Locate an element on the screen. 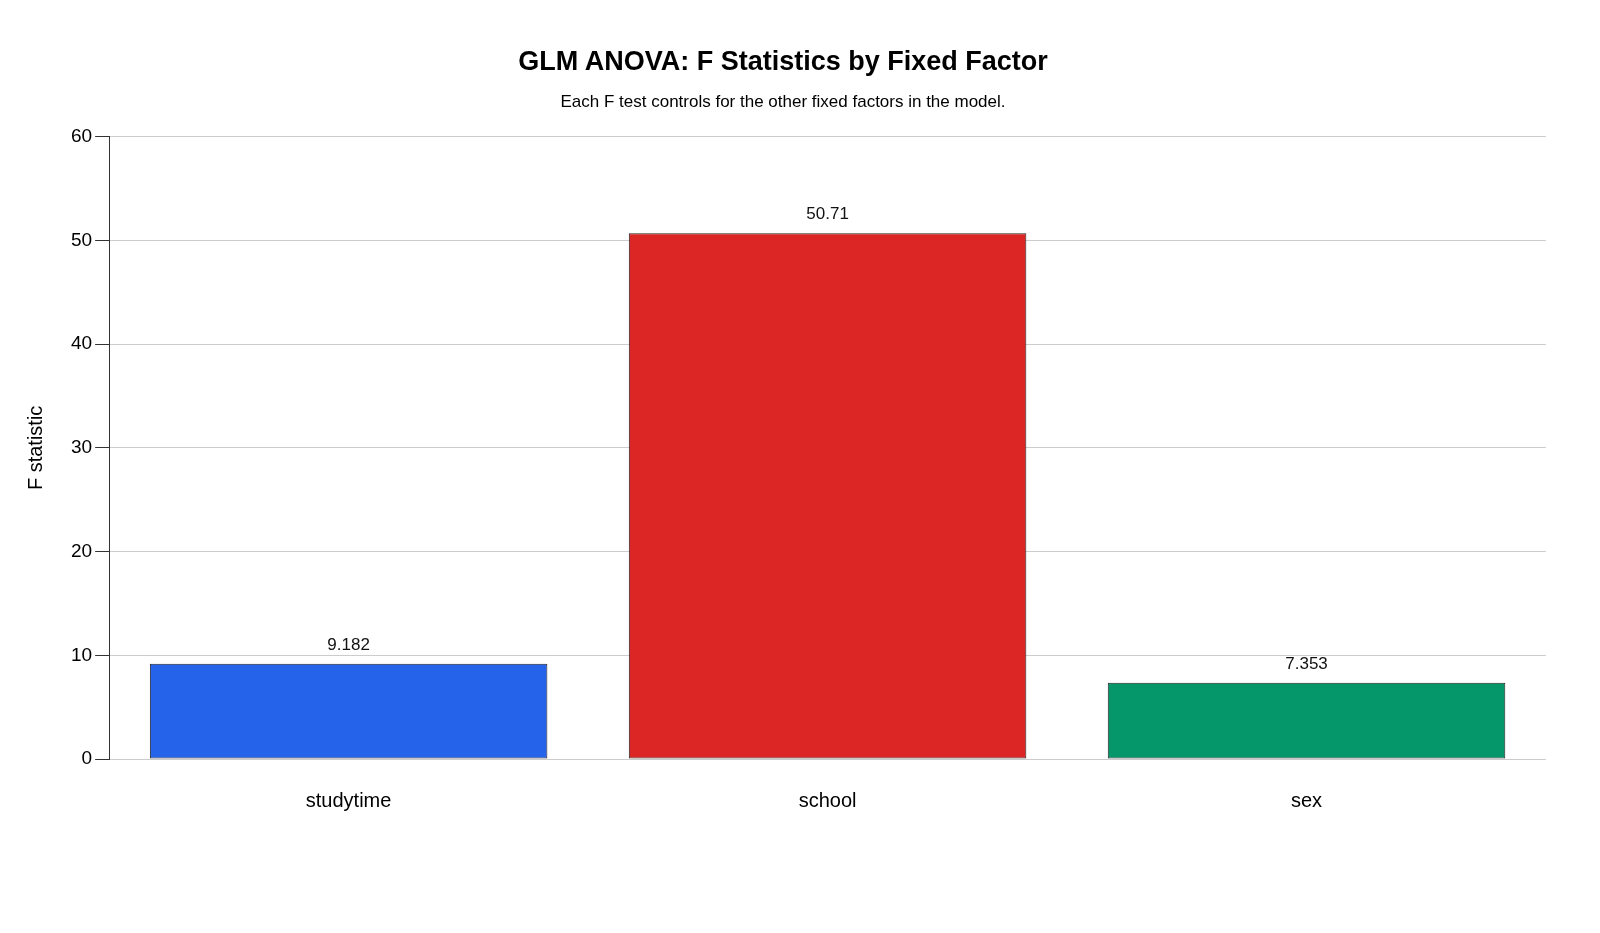 This screenshot has height=933, width=1600. y-tick-label: 0 is located at coordinates (87, 758).